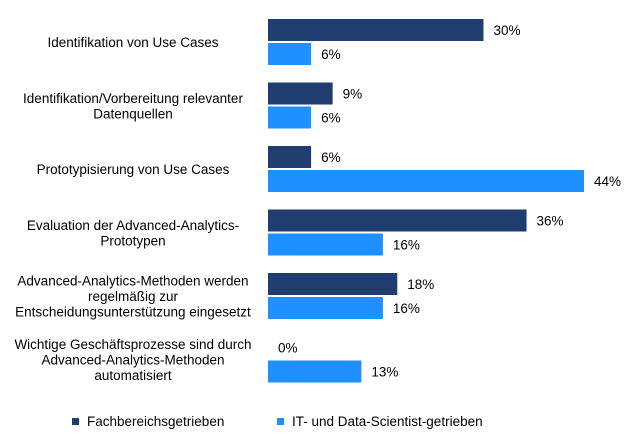 The width and height of the screenshot is (630, 442). I want to click on value-label-series-1-category-6: 0%, so click(288, 348).